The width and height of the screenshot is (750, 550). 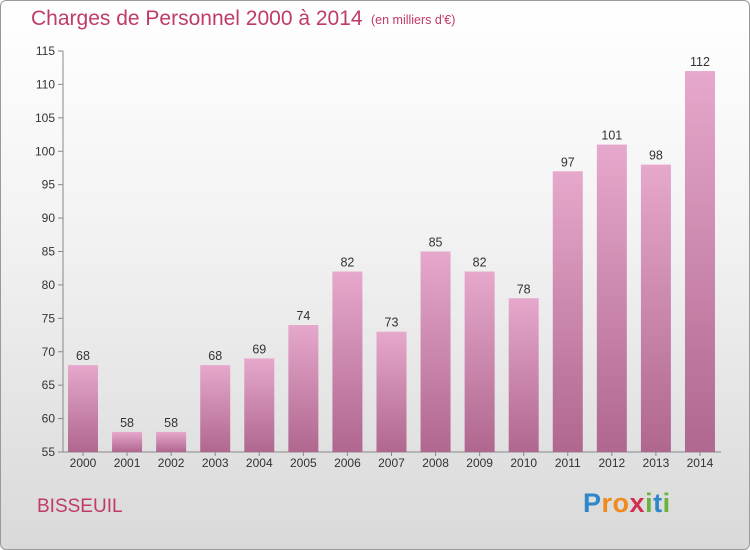 What do you see at coordinates (49, 252) in the screenshot?
I see `y-tick-label: 85` at bounding box center [49, 252].